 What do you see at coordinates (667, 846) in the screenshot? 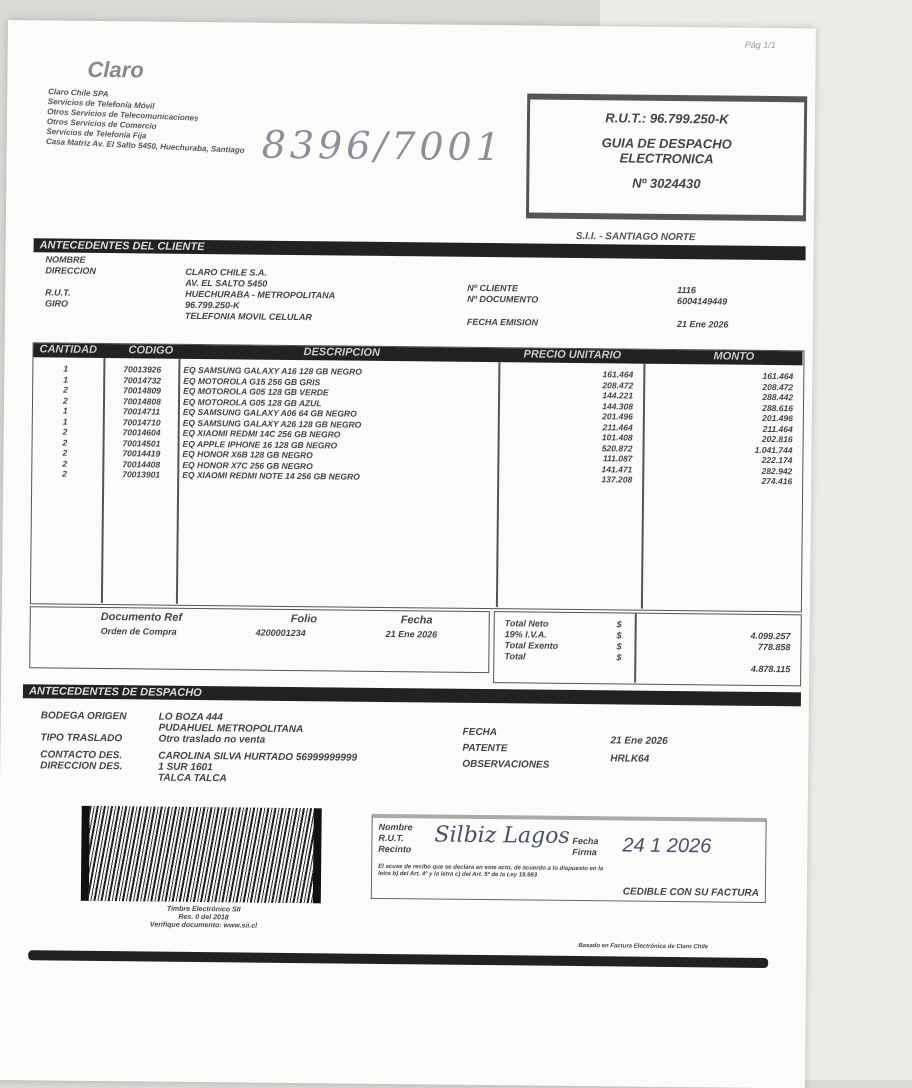
I see `handwritten-date: 24 1 2026` at bounding box center [667, 846].